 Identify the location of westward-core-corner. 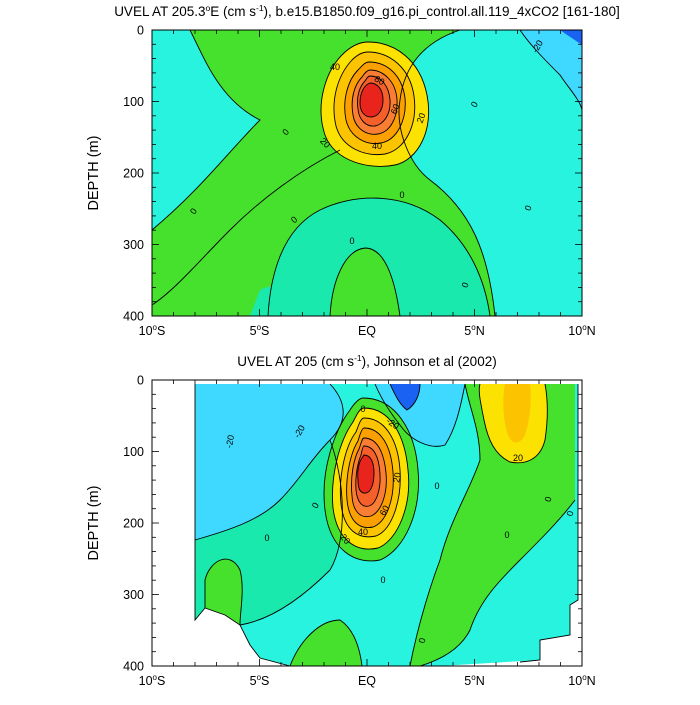
(571, 37).